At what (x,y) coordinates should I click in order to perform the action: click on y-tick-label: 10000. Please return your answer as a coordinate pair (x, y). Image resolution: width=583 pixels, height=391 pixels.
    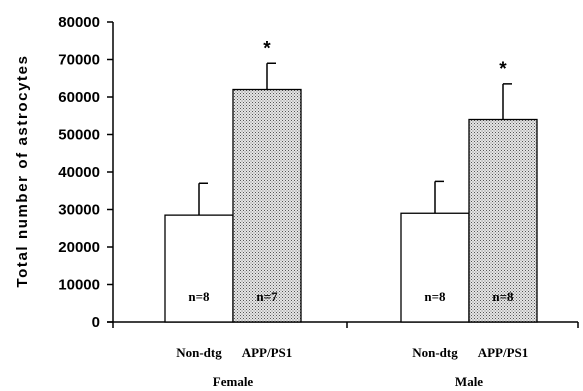
    Looking at the image, I should click on (79, 285).